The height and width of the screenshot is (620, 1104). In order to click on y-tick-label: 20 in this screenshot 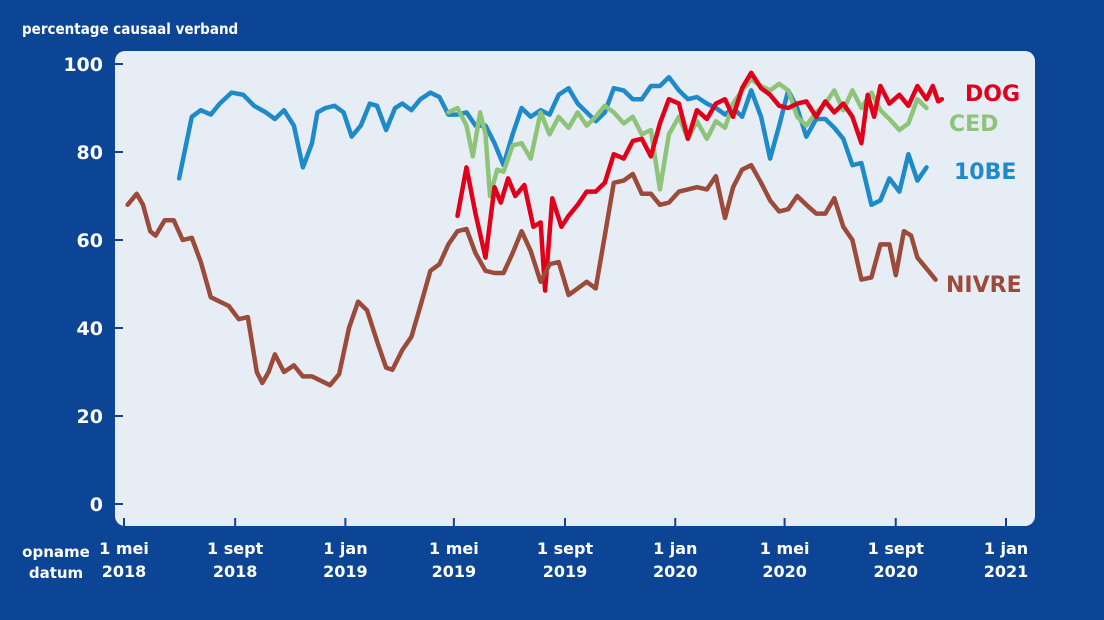, I will do `click(90, 417)`.